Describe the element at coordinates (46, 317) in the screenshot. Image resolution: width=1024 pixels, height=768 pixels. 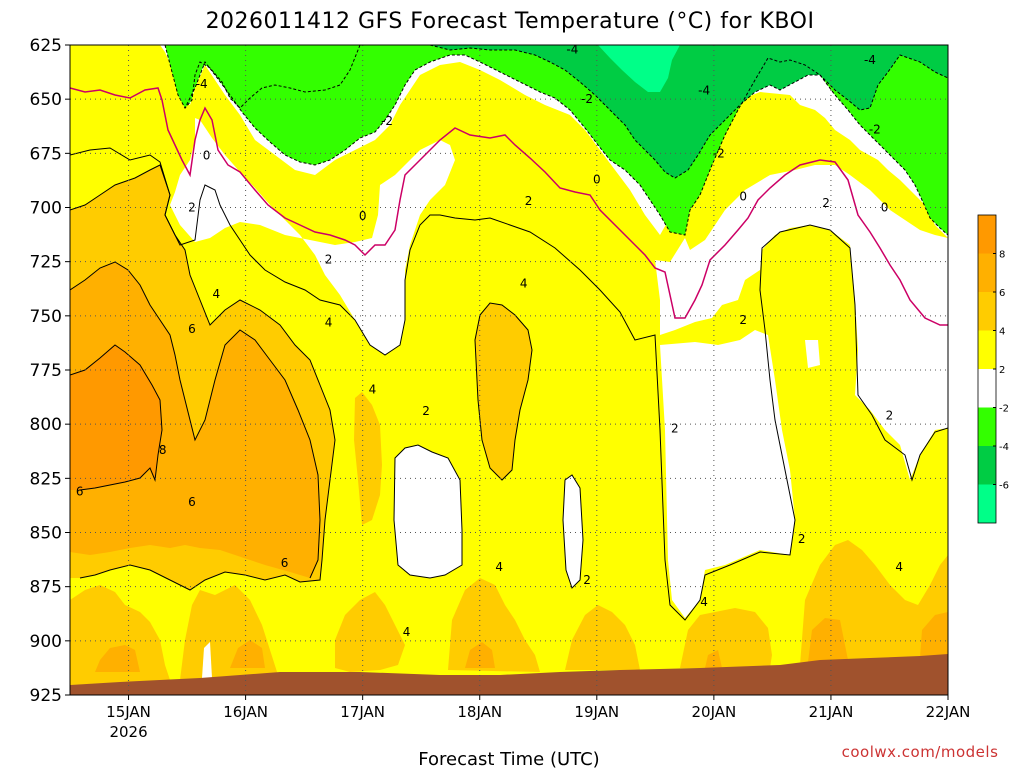
I see `y-tick-label: 750` at that location.